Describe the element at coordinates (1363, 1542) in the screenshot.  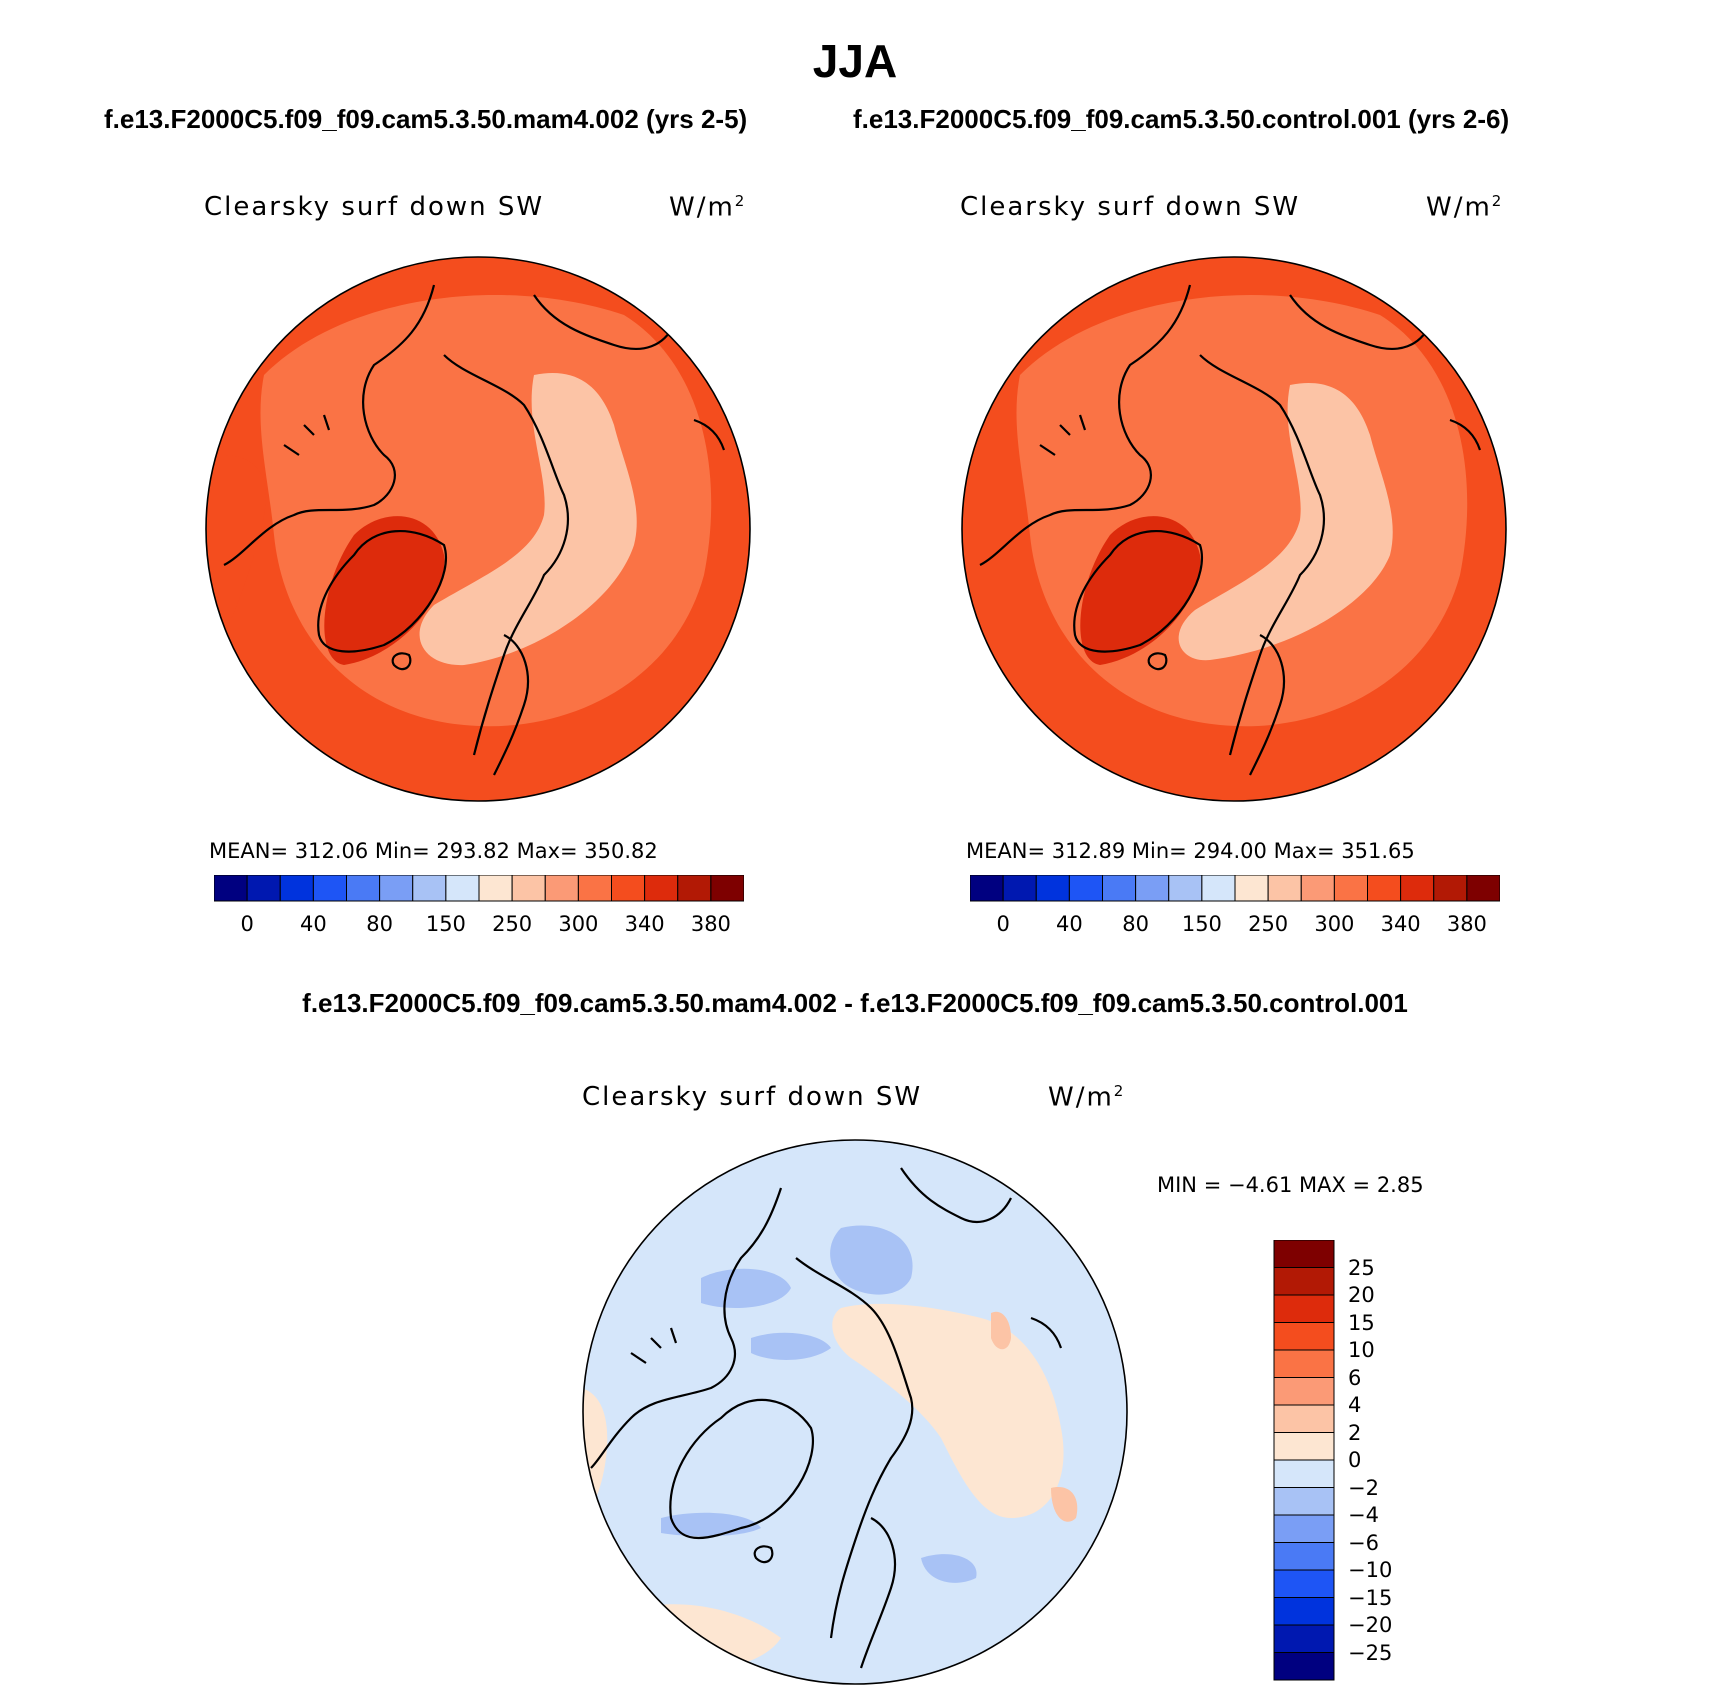
I see `colorbar-tick-label: −6` at that location.